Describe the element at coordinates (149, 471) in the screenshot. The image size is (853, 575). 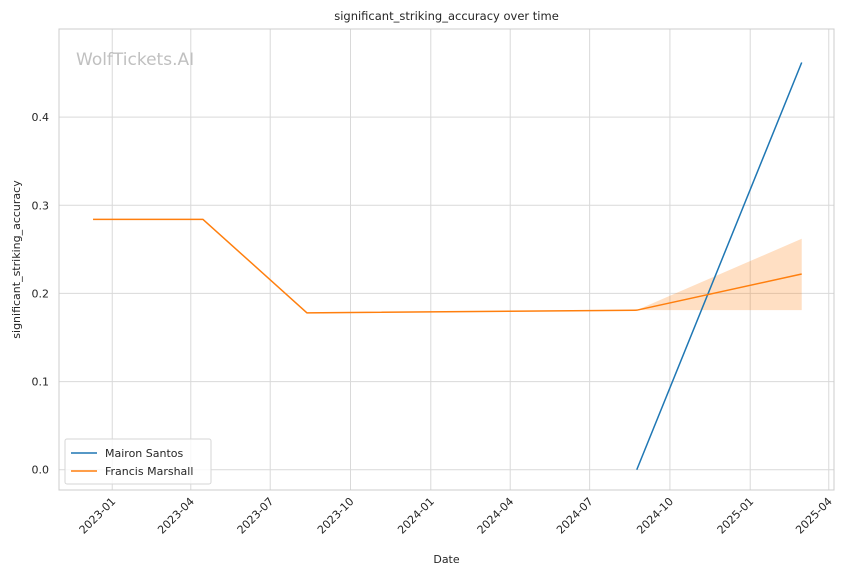
I see `legend-entry-francis-marshall: Francis Marshall` at that location.